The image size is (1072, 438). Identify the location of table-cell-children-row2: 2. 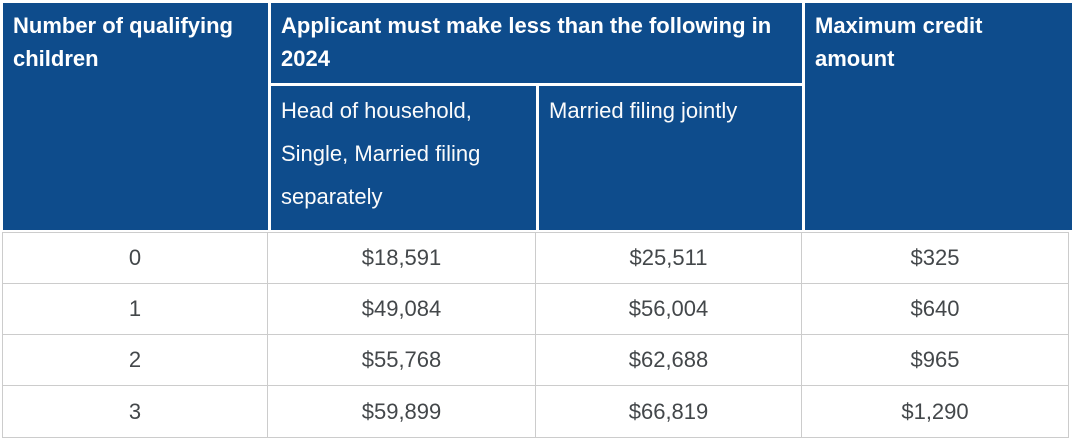
(135, 360).